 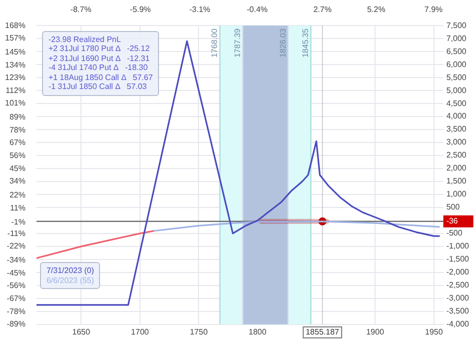 What do you see at coordinates (458, 285) in the screenshot?
I see `y2-tick-label: -2,500` at bounding box center [458, 285].